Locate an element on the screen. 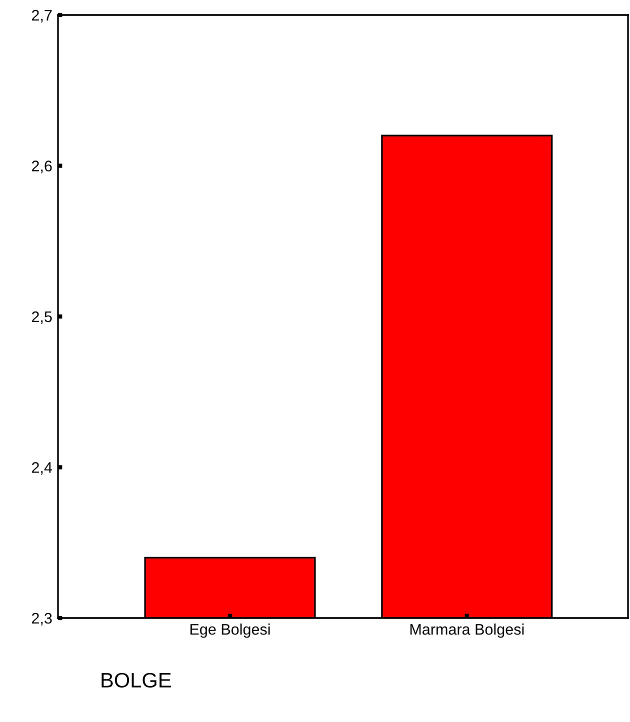 This screenshot has width=630, height=722. y-tick-label: 2,4 is located at coordinates (42, 468).